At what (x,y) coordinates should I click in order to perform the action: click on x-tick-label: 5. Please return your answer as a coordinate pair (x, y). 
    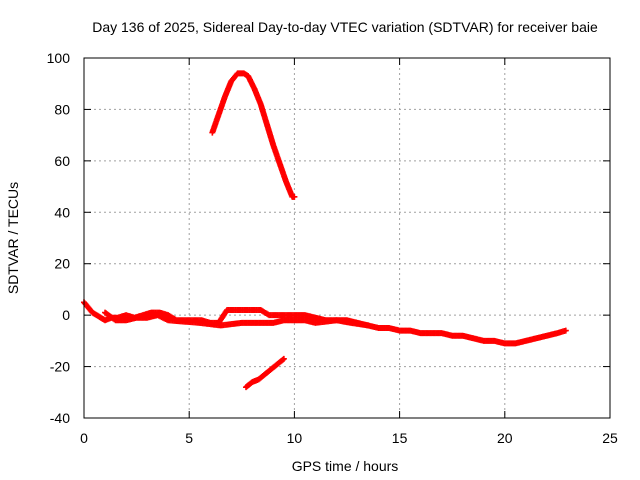
    Looking at the image, I should click on (189, 438).